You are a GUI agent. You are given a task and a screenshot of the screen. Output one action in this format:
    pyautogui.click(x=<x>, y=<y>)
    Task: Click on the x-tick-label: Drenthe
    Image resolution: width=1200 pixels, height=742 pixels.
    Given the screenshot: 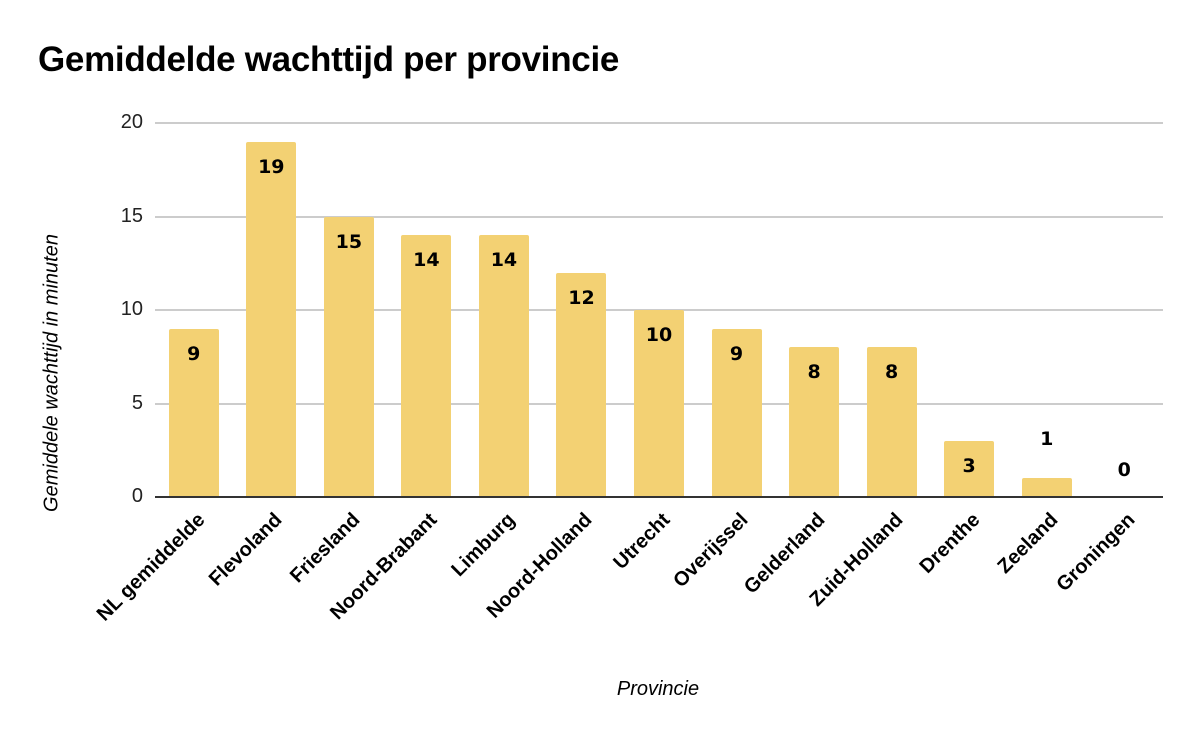 What is the action you would take?
    pyautogui.click(x=950, y=543)
    